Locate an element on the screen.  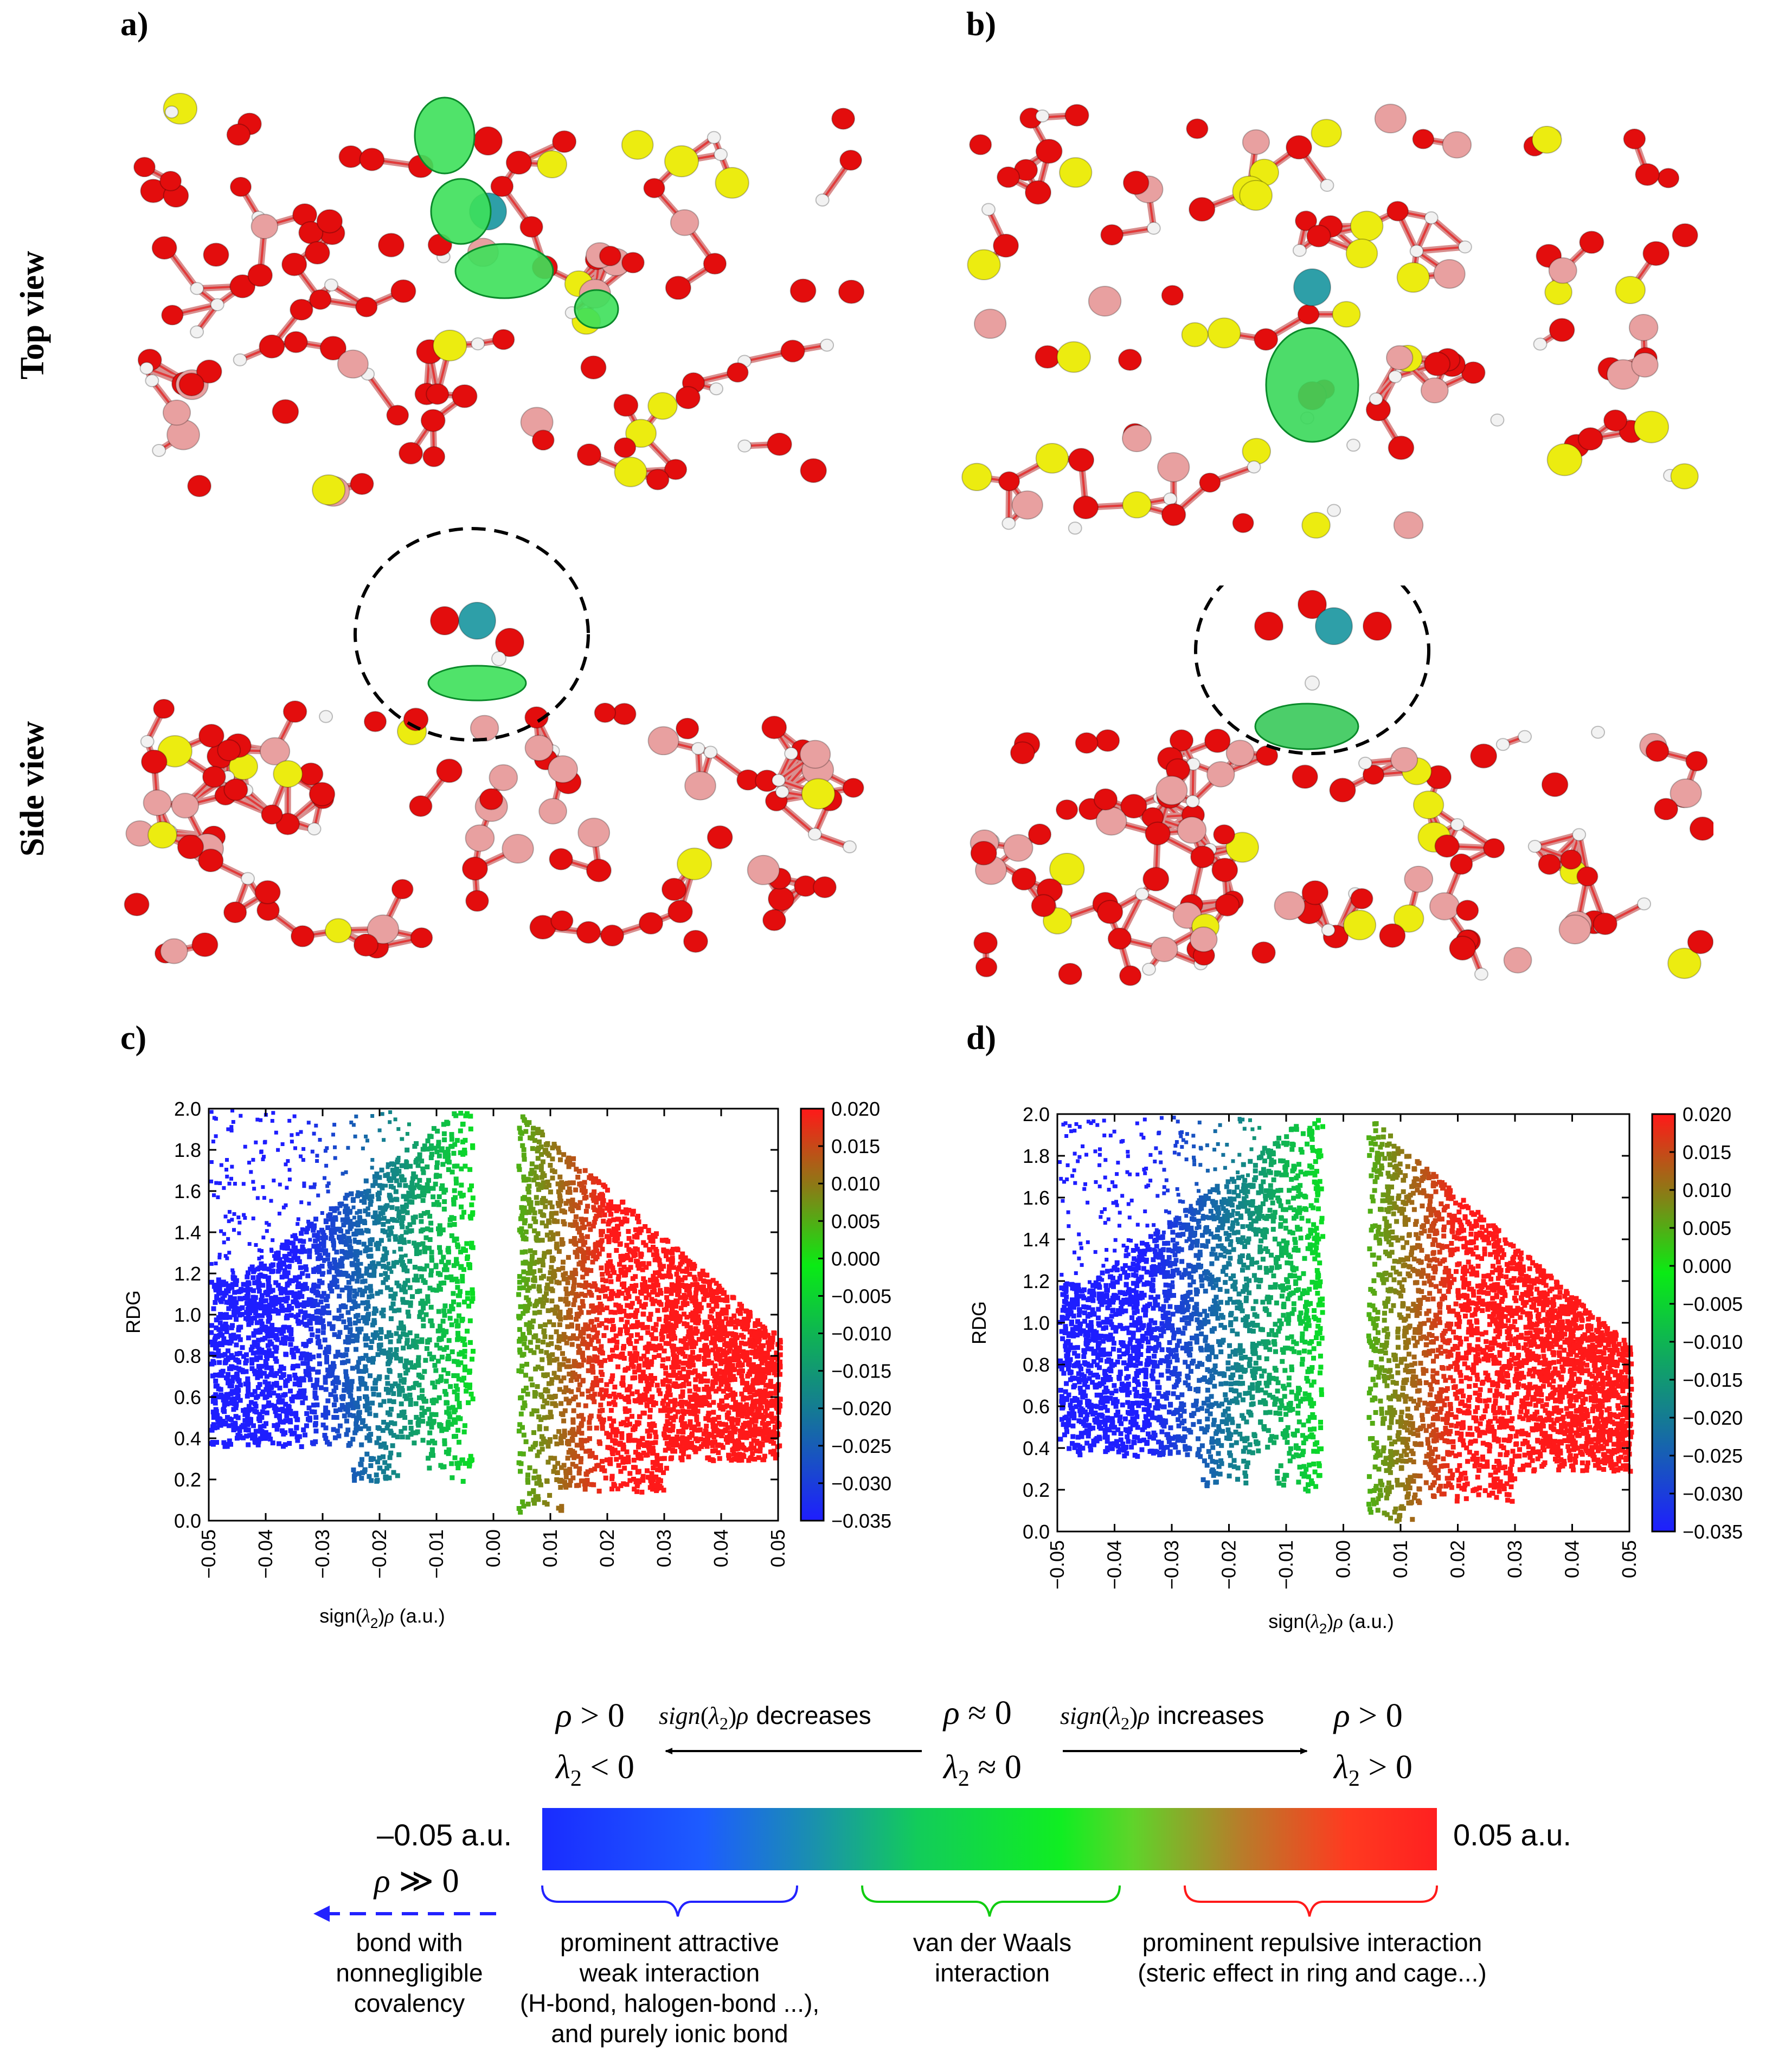
bond-core is located at coordinates (1448, 232).